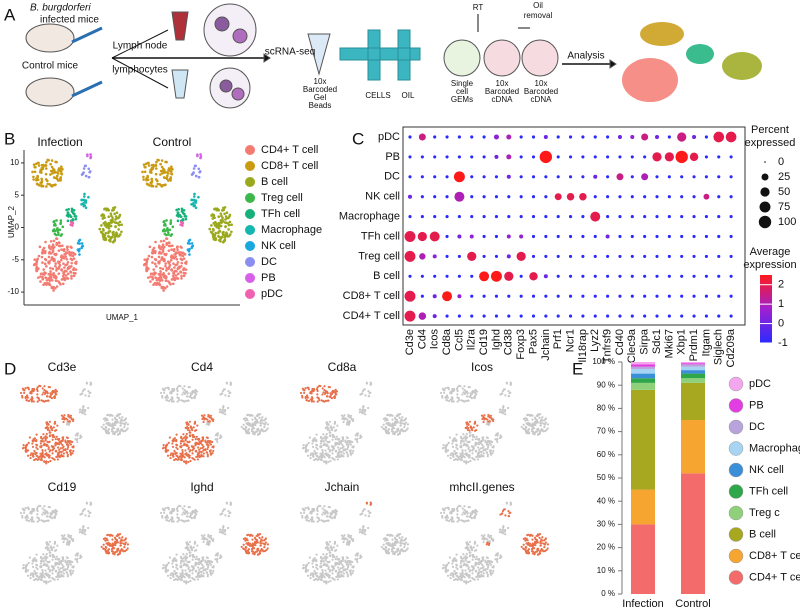 This screenshot has width=800, height=610. I want to click on column-label: Ccl5, so click(459, 340).